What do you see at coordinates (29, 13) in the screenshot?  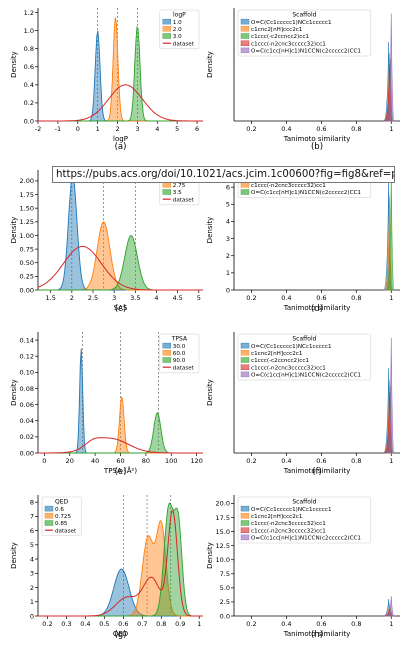 I see `y-tick-label: 1.2` at bounding box center [29, 13].